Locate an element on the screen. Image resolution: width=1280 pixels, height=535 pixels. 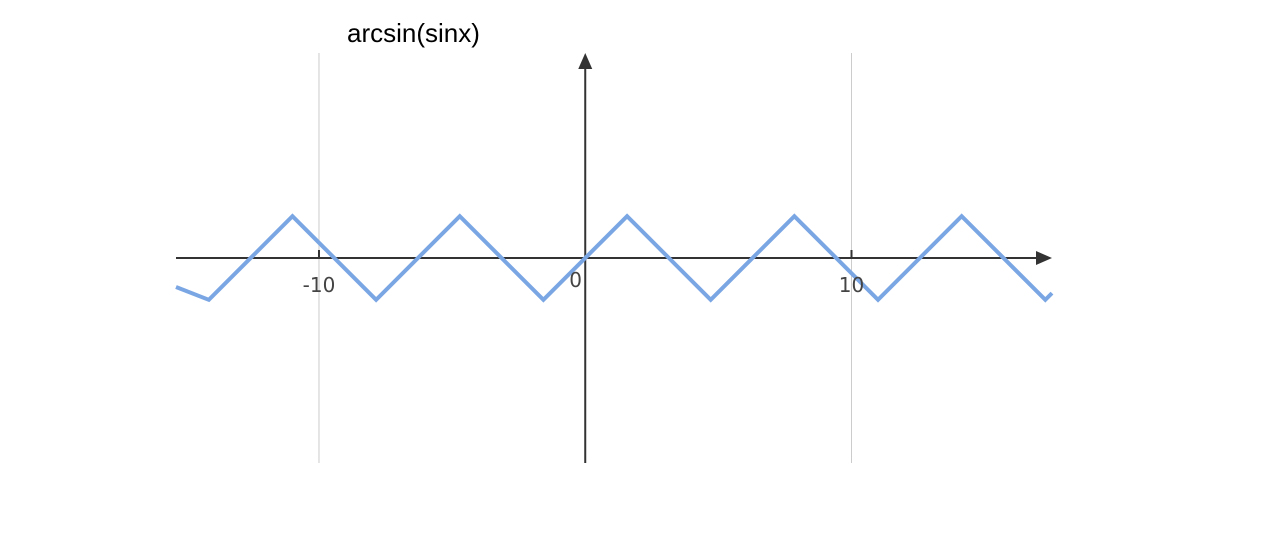
x-tick-label: 0 is located at coordinates (575, 280).